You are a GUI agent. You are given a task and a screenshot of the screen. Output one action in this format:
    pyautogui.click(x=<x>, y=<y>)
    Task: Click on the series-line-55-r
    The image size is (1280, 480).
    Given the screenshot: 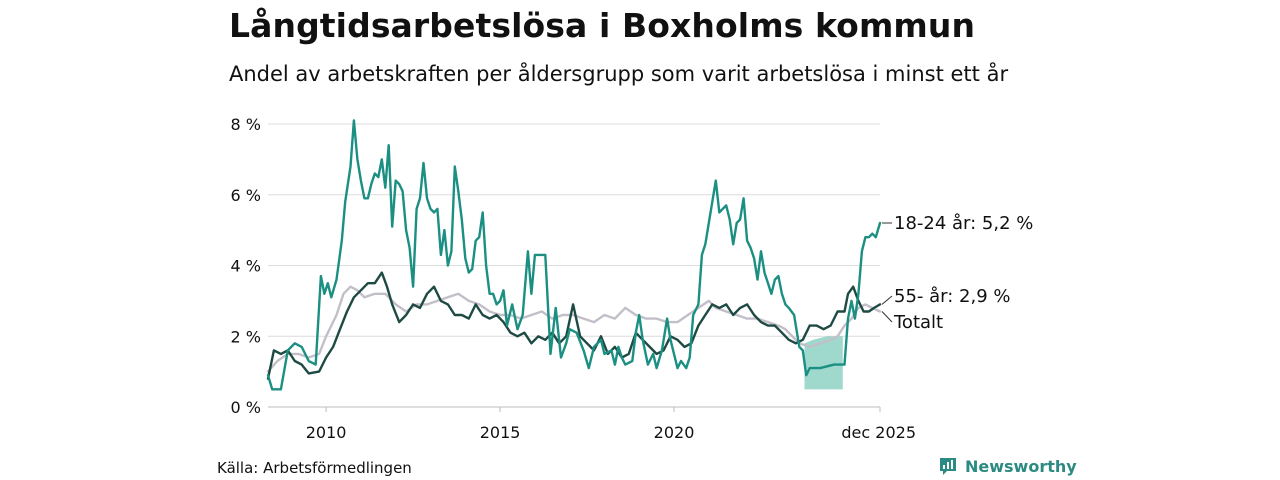 What is the action you would take?
    pyautogui.click(x=574, y=325)
    